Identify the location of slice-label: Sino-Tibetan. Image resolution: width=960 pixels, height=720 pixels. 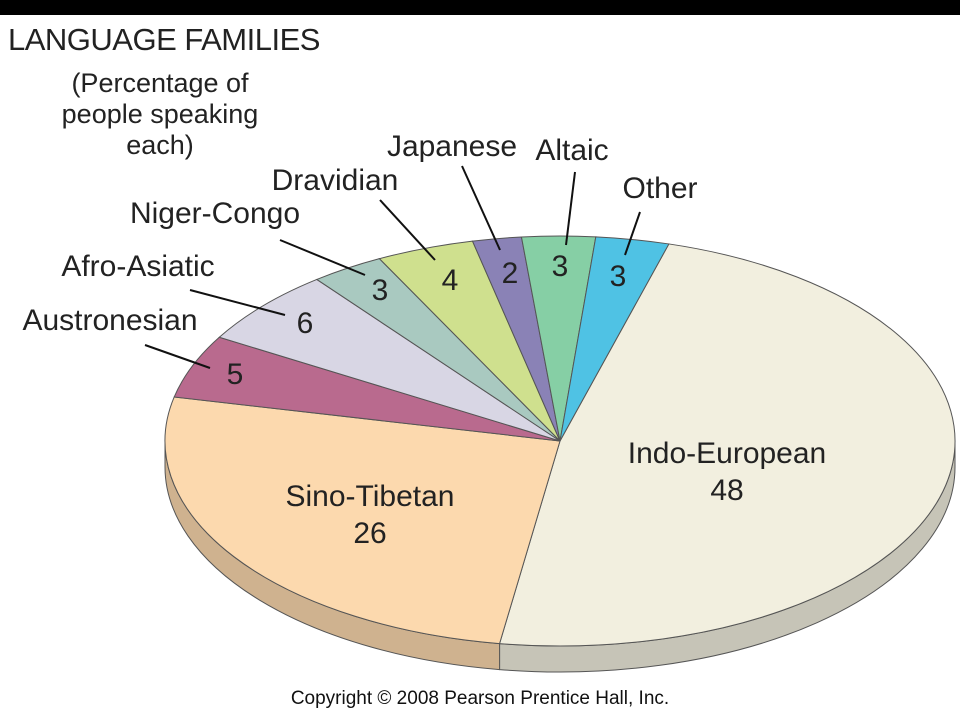
(370, 496).